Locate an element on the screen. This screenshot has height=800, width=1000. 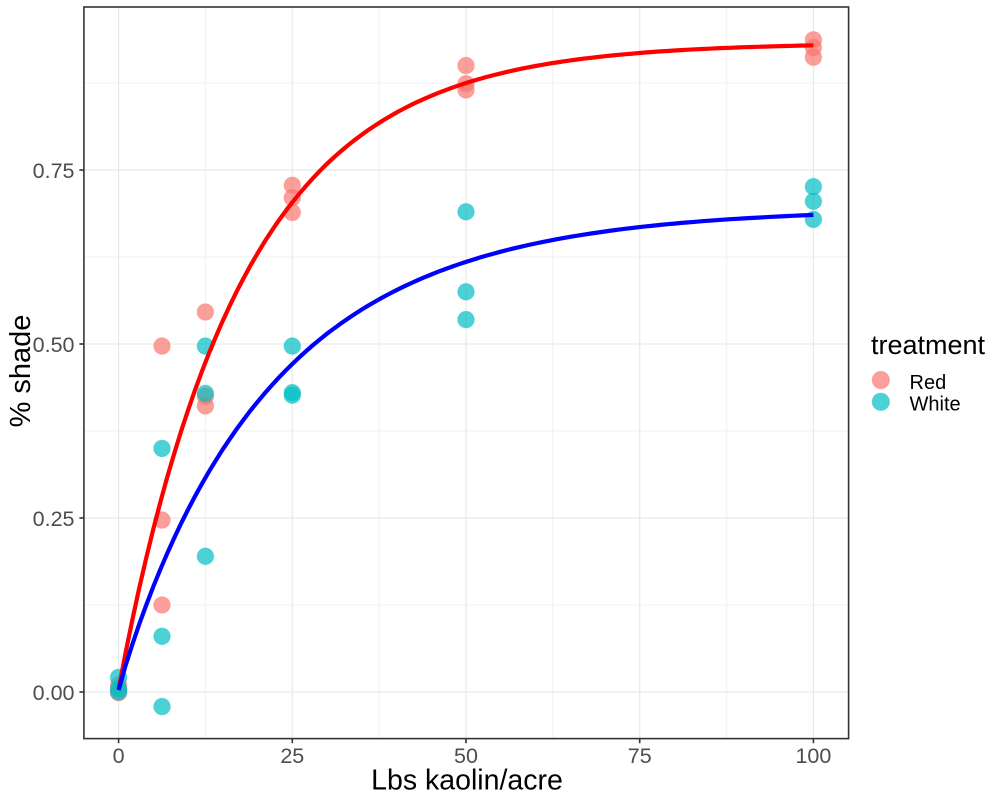
svg-text: Red is located at coordinates (928, 383).